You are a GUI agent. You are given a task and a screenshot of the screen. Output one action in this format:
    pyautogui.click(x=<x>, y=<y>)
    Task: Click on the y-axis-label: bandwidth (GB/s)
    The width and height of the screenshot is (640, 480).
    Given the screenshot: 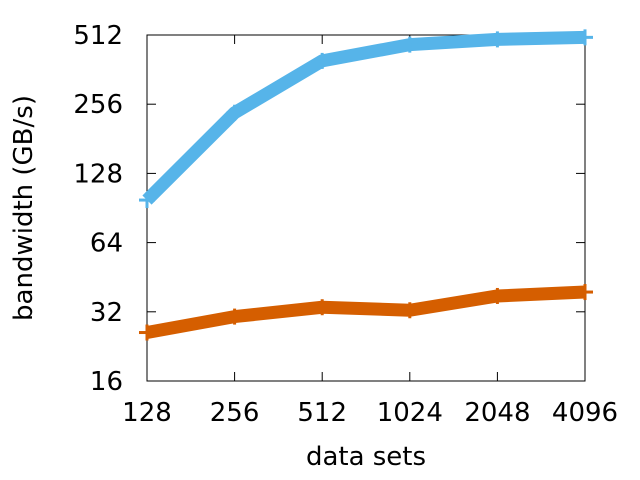 What is the action you would take?
    pyautogui.click(x=24, y=208)
    